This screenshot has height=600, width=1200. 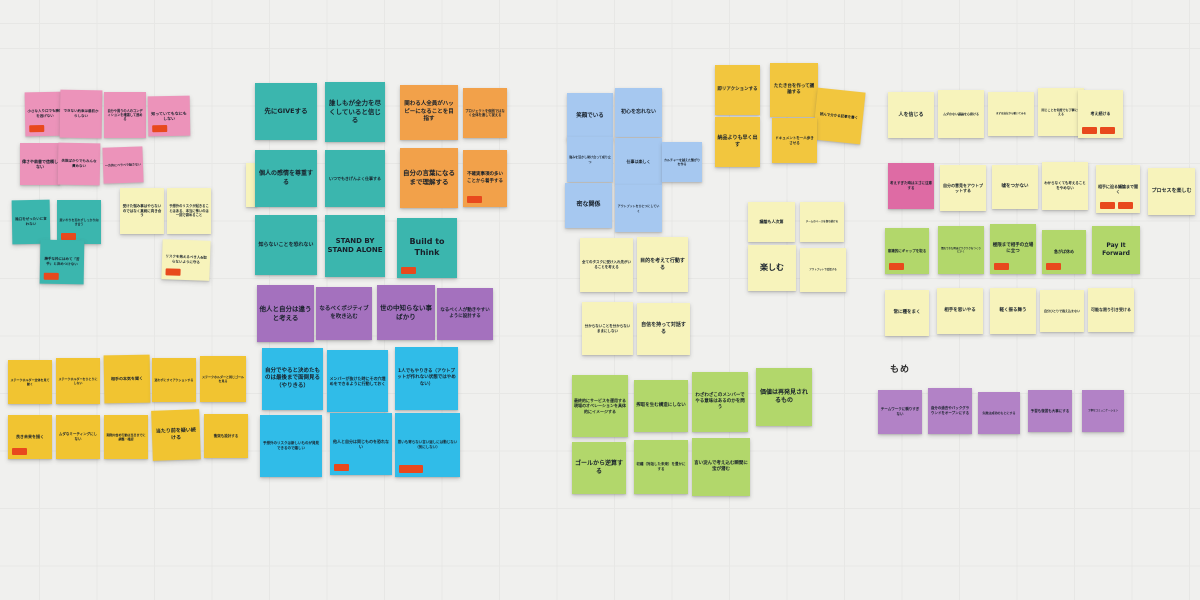 I want to click on sticky-note: Pay It Forward, so click(x=1116, y=250).